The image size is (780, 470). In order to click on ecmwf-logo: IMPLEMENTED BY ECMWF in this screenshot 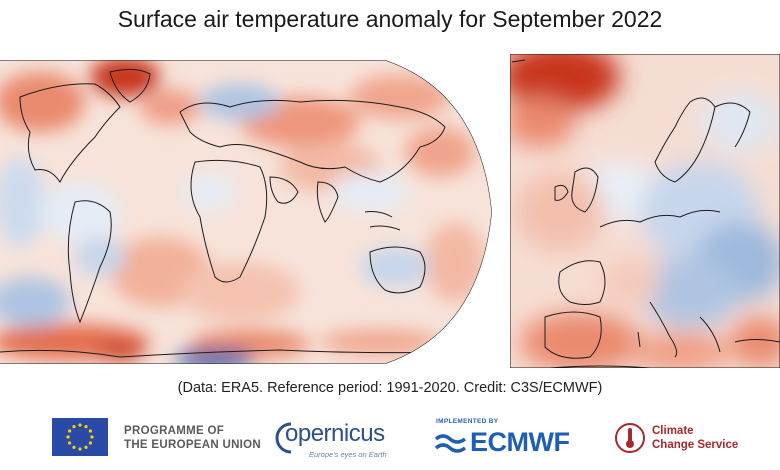, I will do `click(502, 437)`.